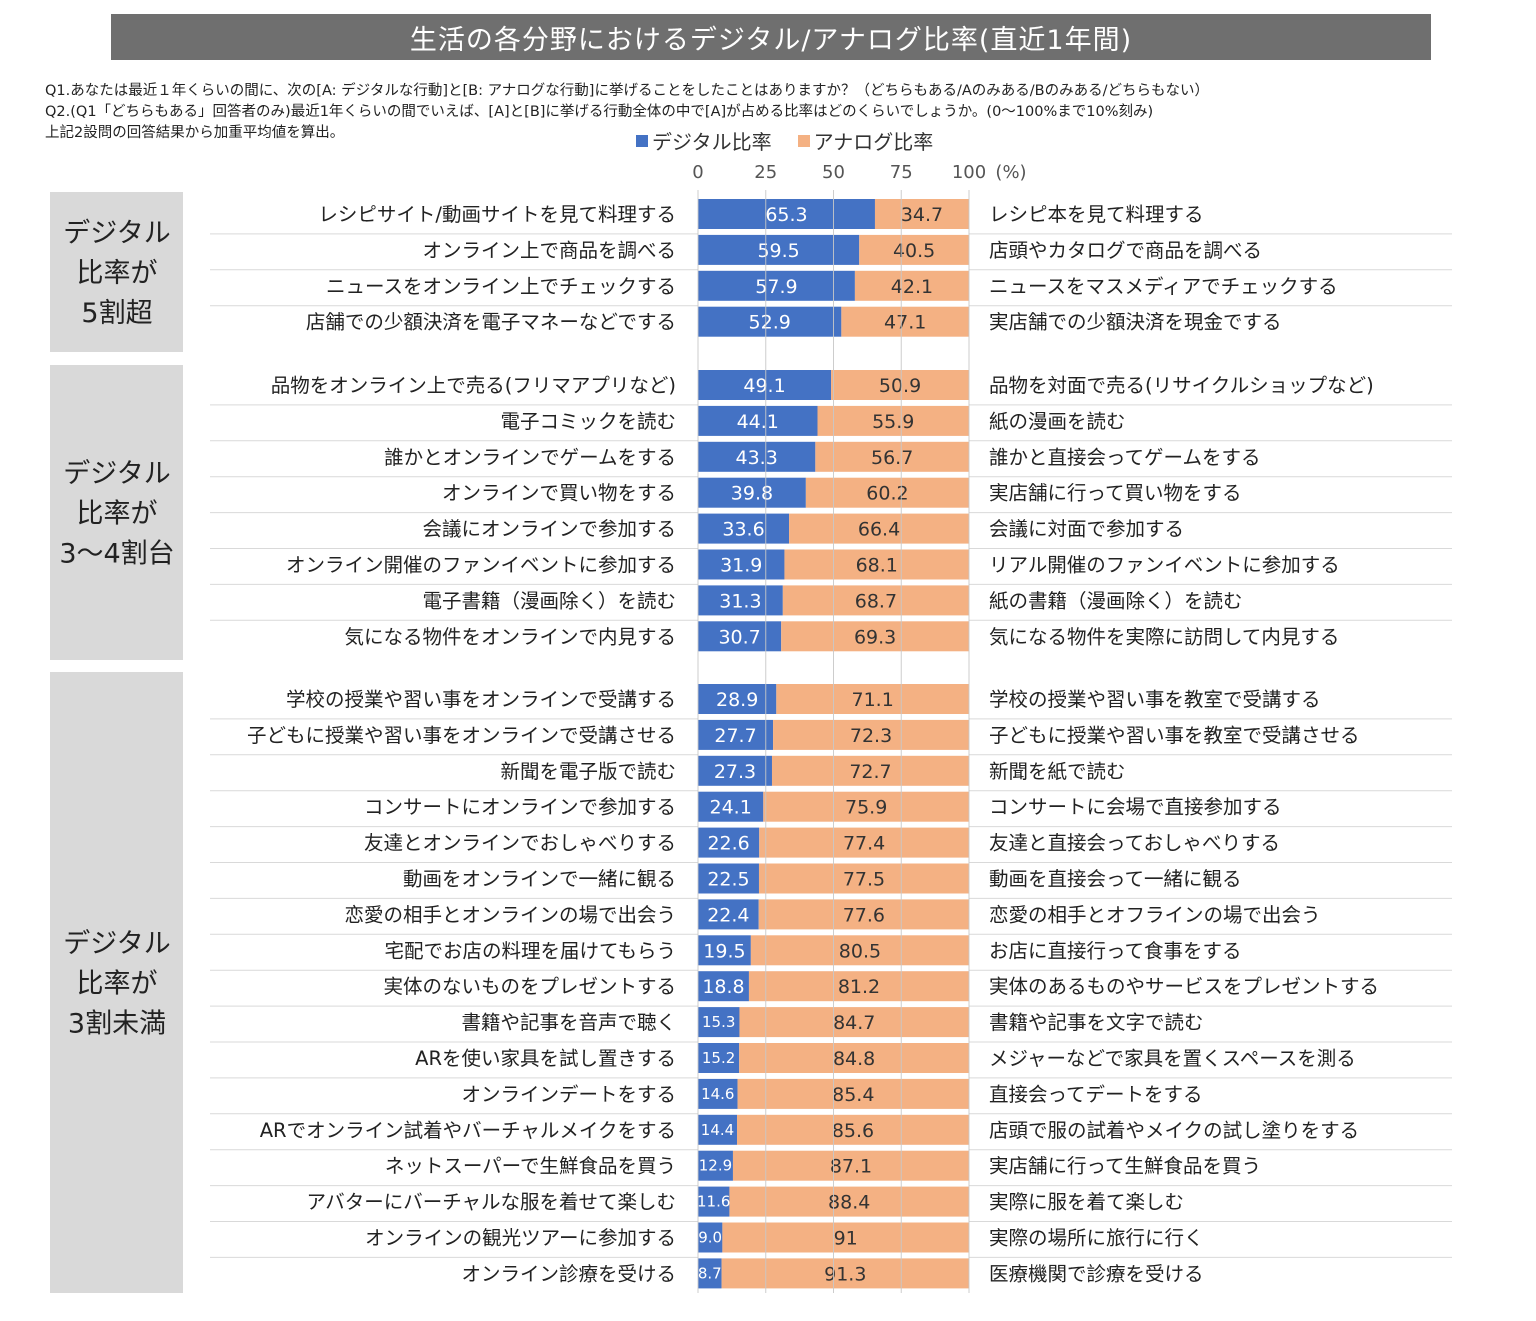 This screenshot has width=1536, height=1321. I want to click on legend-analog-label: アナログ比率, so click(873, 142).